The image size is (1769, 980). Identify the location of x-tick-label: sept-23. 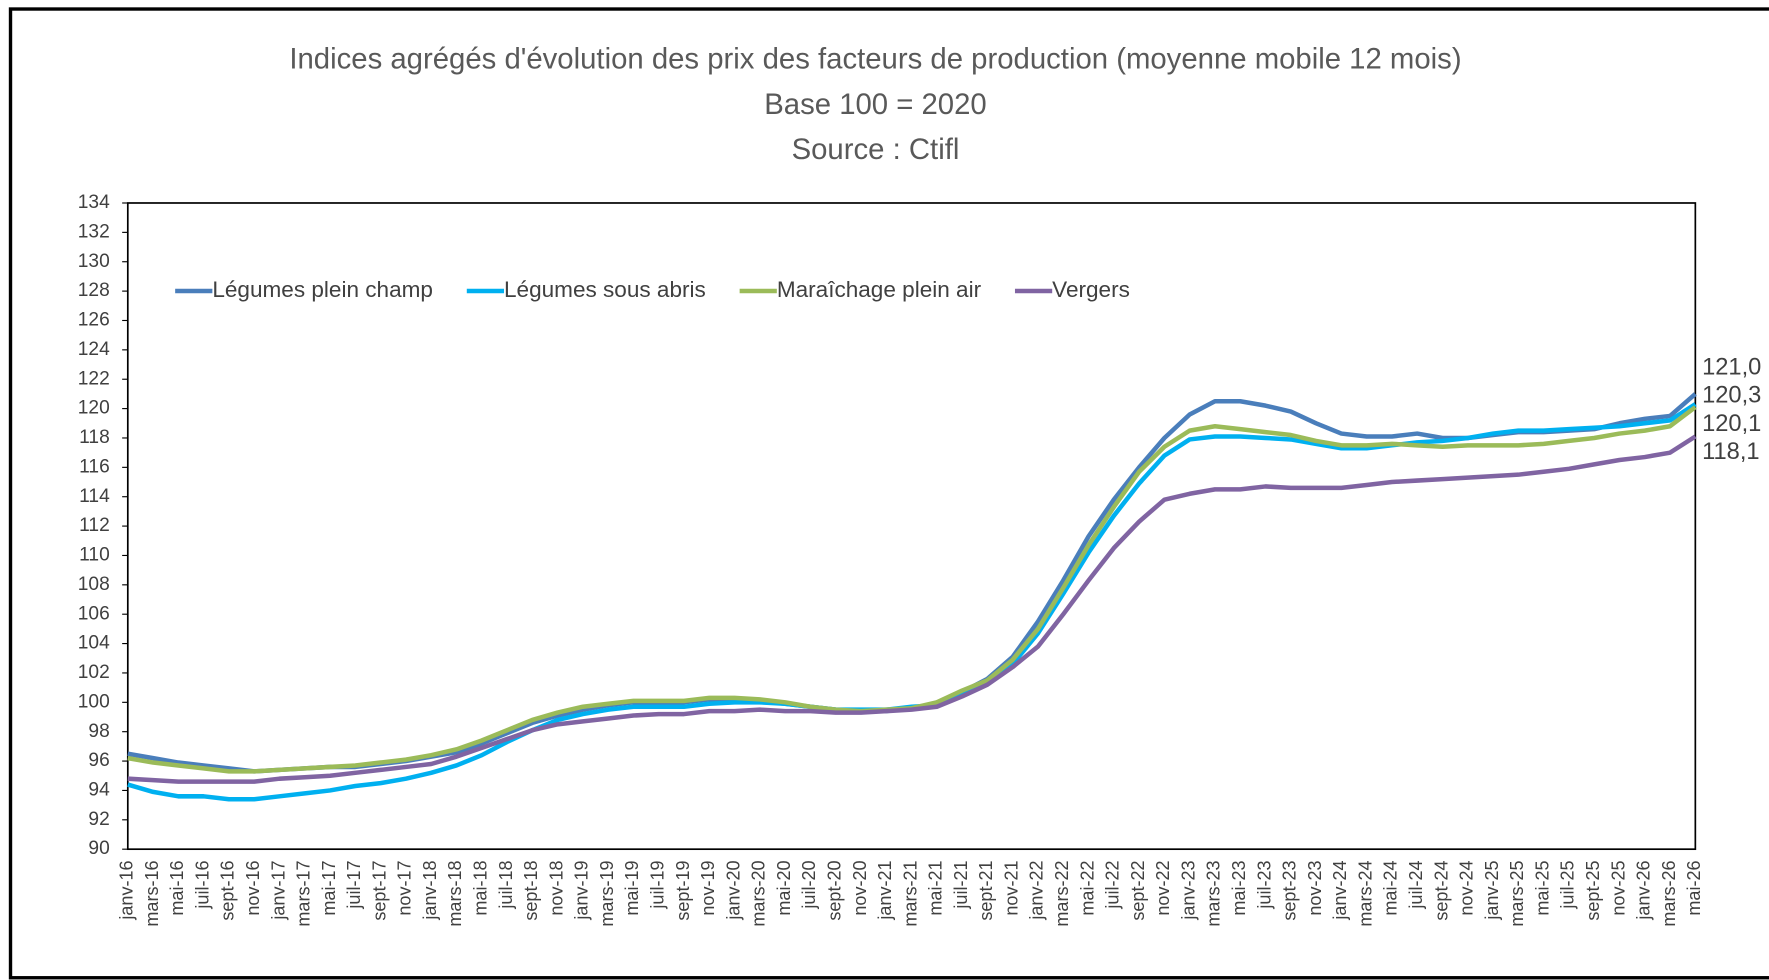
(1290, 890).